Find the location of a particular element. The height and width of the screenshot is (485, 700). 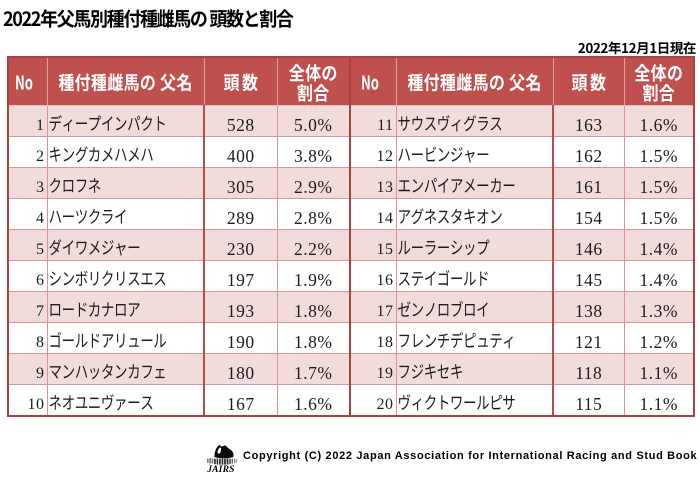

svg-text: JAIRS is located at coordinates (220, 469).